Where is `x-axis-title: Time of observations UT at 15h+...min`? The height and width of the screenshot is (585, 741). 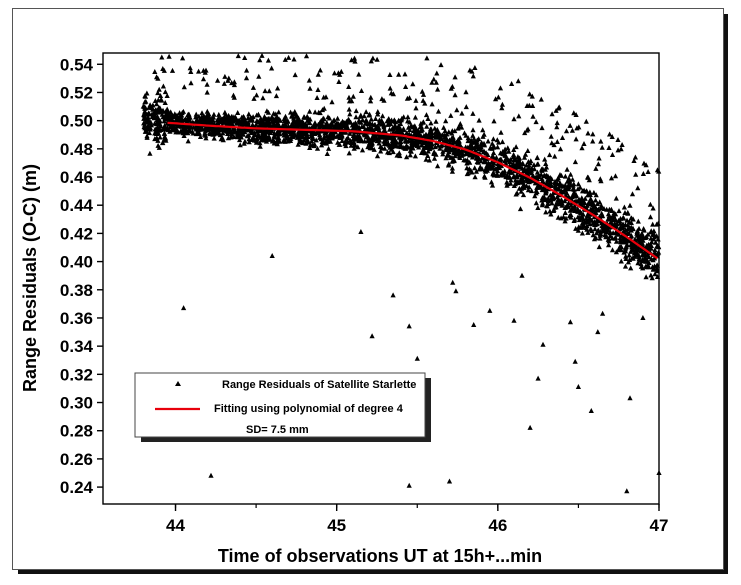
x-axis-title: Time of observations UT at 15h+...min is located at coordinates (380, 556).